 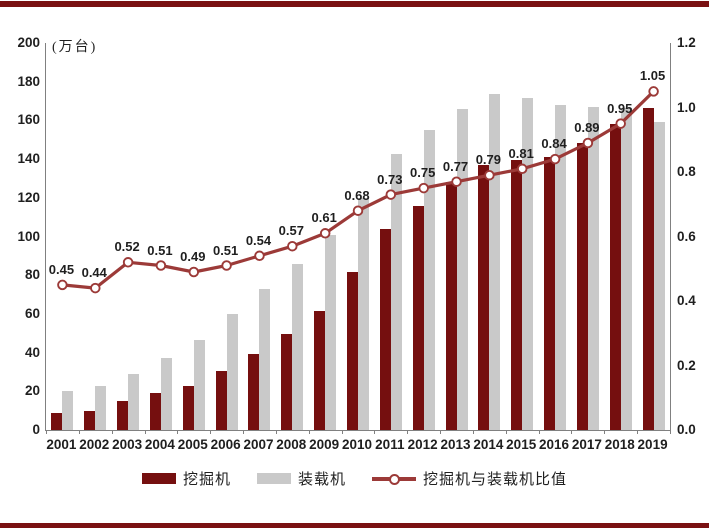 What do you see at coordinates (28, 159) in the screenshot?
I see `left-axis-tick-label: 140` at bounding box center [28, 159].